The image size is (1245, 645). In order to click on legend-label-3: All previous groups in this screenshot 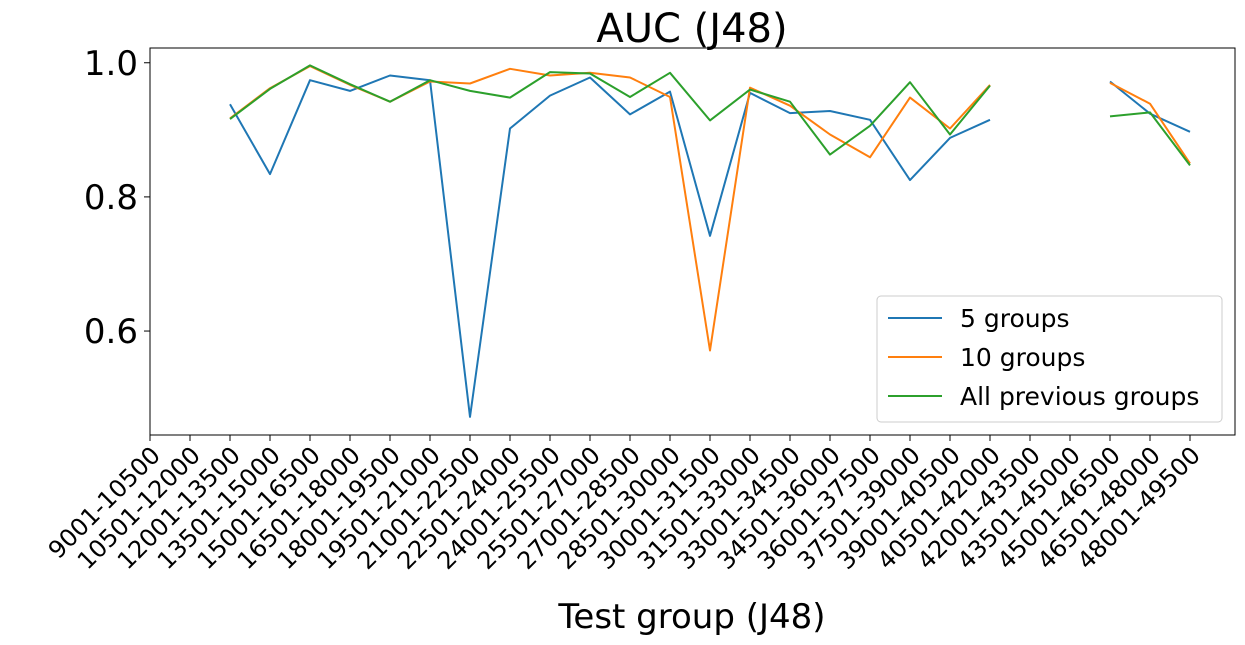, I will do `click(1079, 396)`.